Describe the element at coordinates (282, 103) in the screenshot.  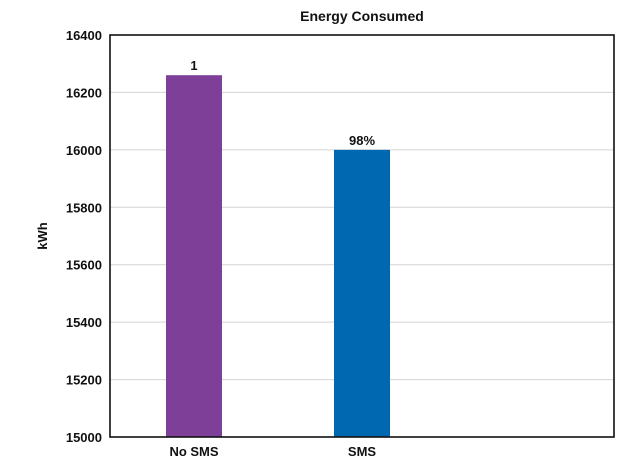
I see `data-labels: 1 98%` at that location.